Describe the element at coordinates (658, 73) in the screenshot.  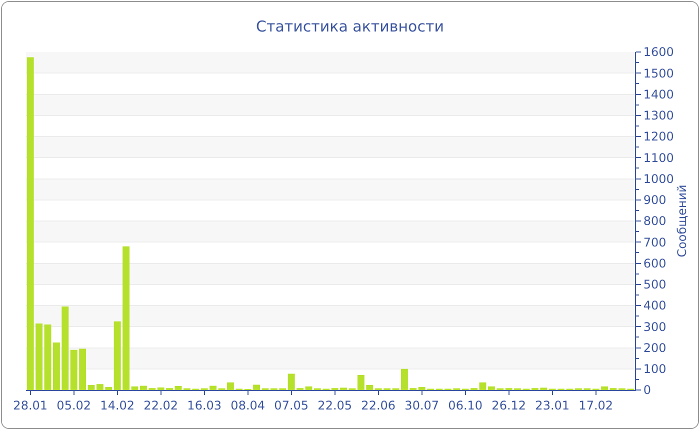
I see `y-tick-label: 1500` at that location.